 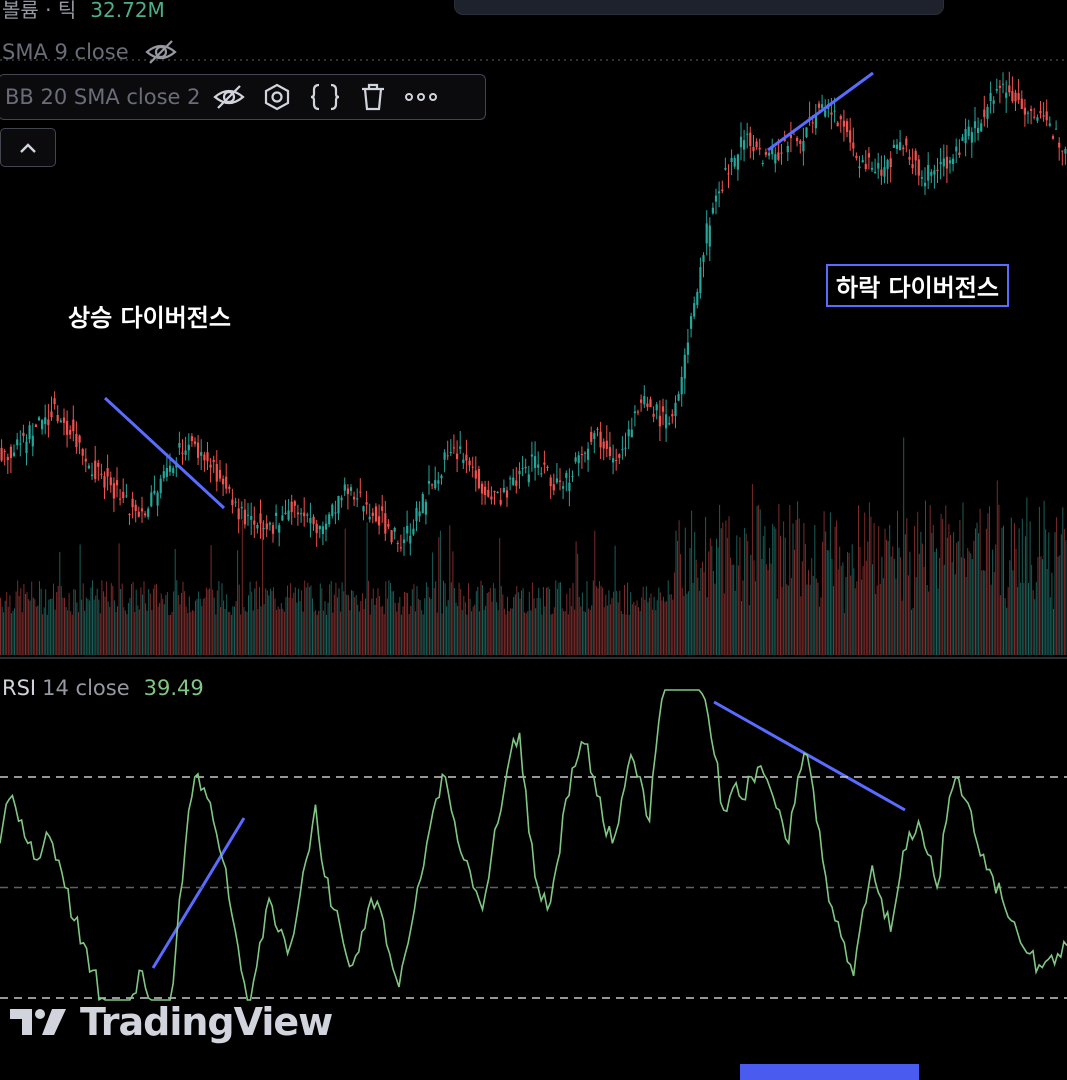 I want to click on collapse-legend-button, so click(x=28, y=147).